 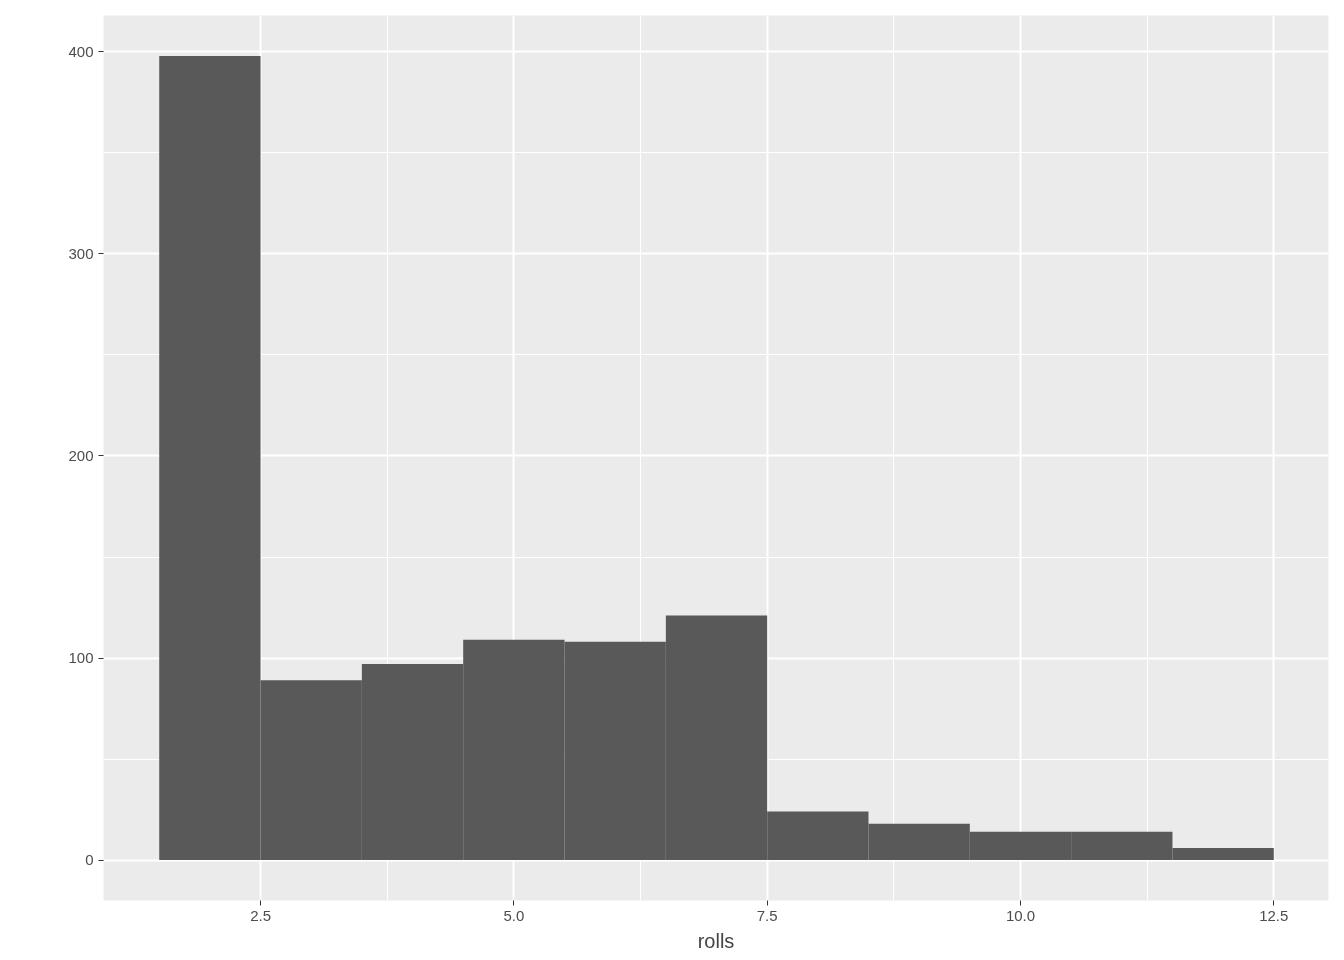 What do you see at coordinates (260, 915) in the screenshot?
I see `x-tick-label: 2.5` at bounding box center [260, 915].